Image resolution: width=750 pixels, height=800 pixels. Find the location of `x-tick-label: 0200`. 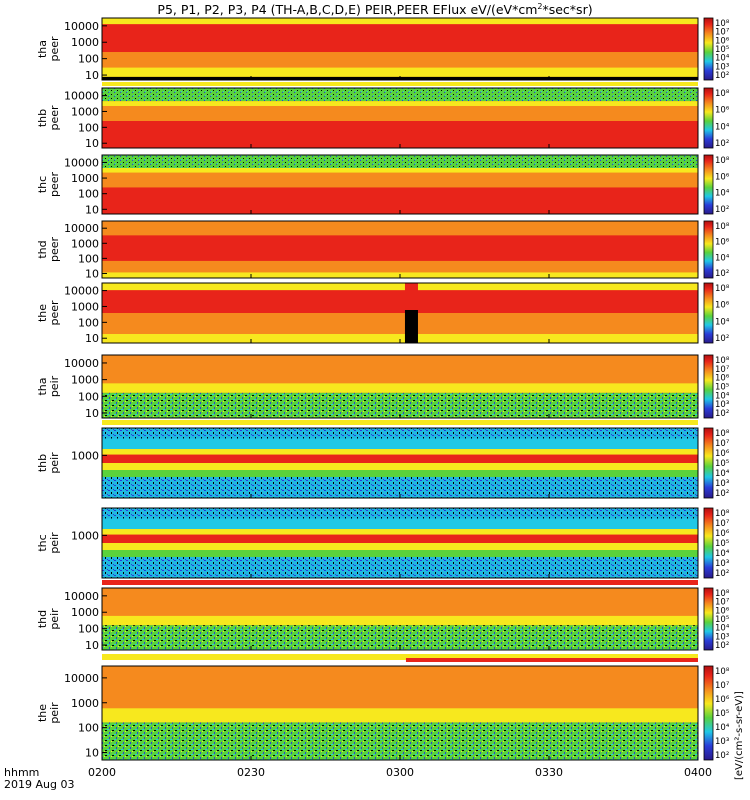

x-tick-label: 0200 is located at coordinates (102, 772).